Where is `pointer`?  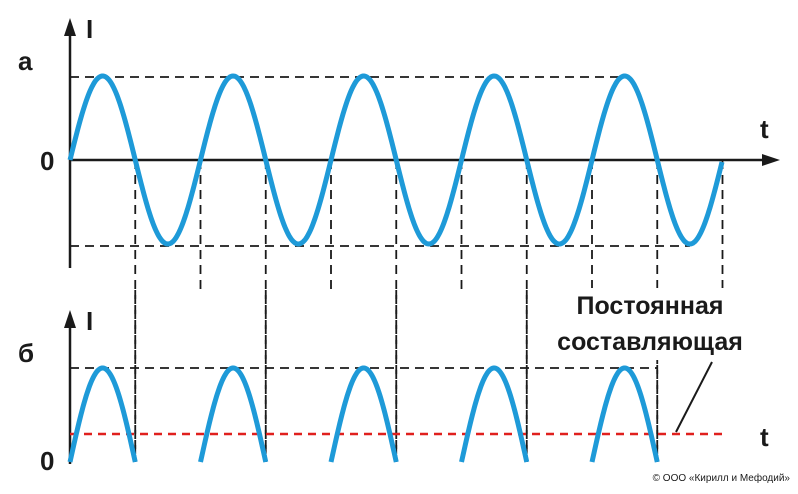 pointer is located at coordinates (694, 397).